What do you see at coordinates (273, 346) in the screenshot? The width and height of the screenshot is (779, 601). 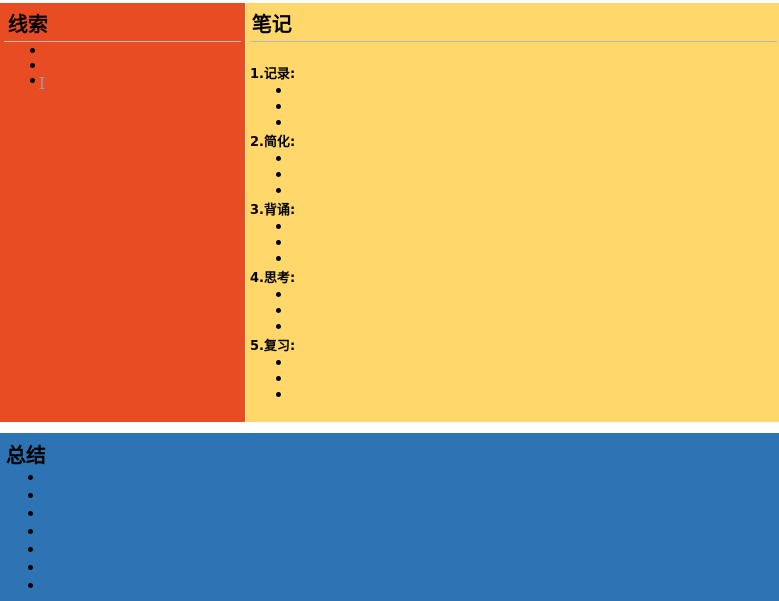 I see `section-heading: 5.复习:` at bounding box center [273, 346].